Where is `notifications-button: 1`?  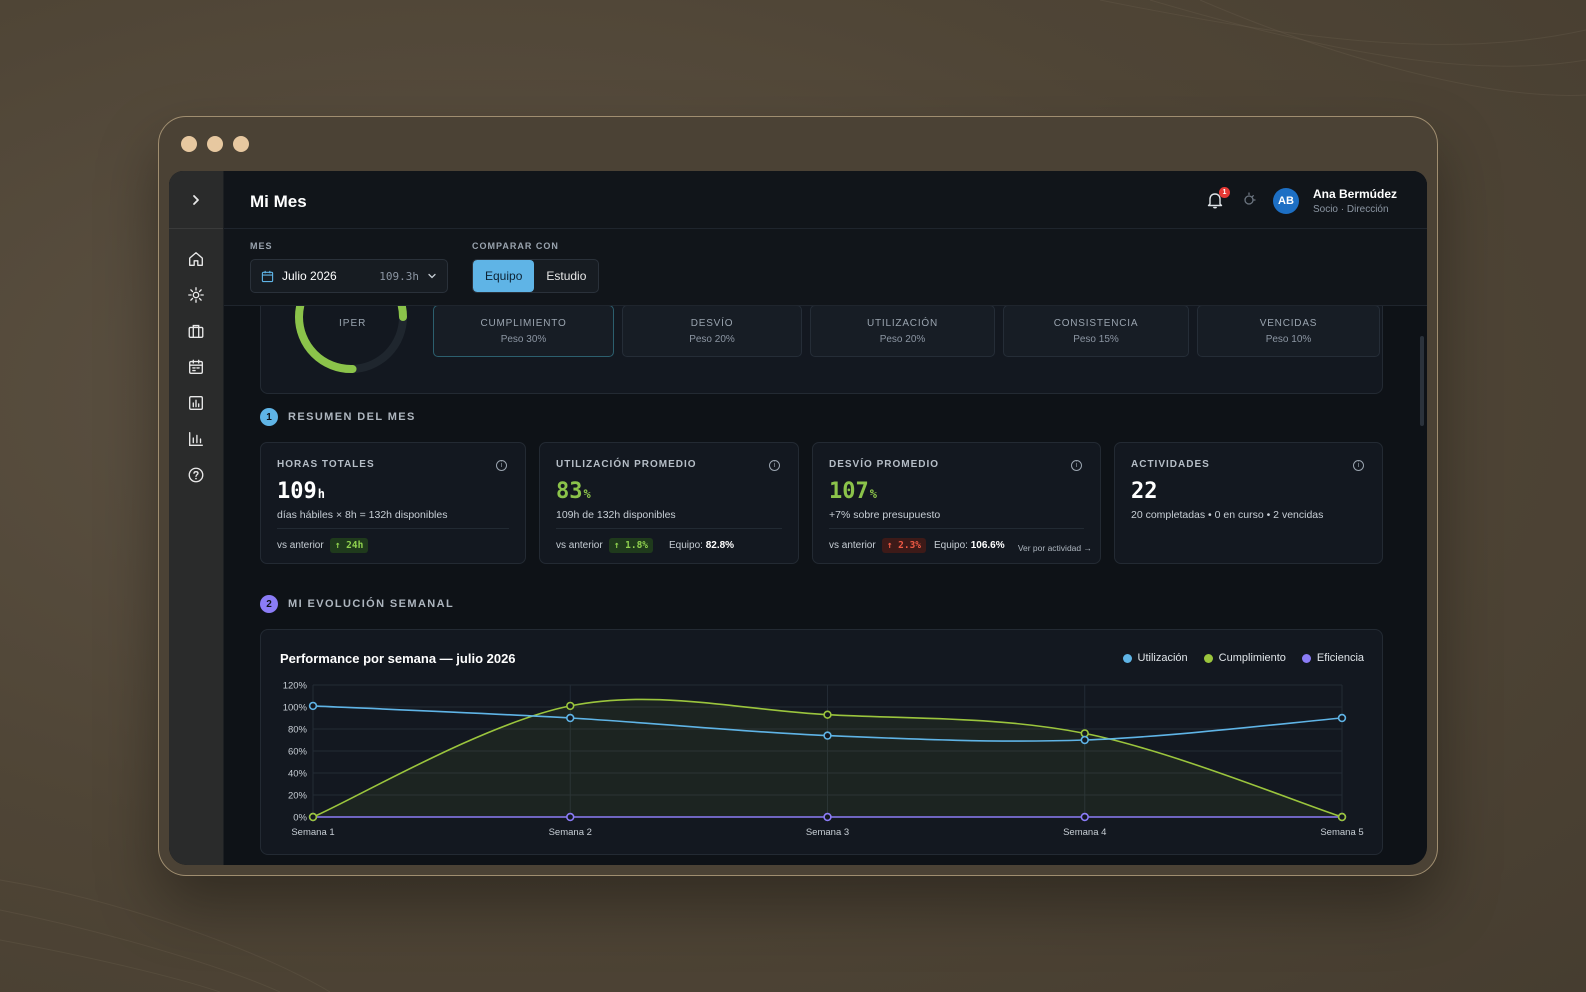 notifications-button: 1 is located at coordinates (1217, 199).